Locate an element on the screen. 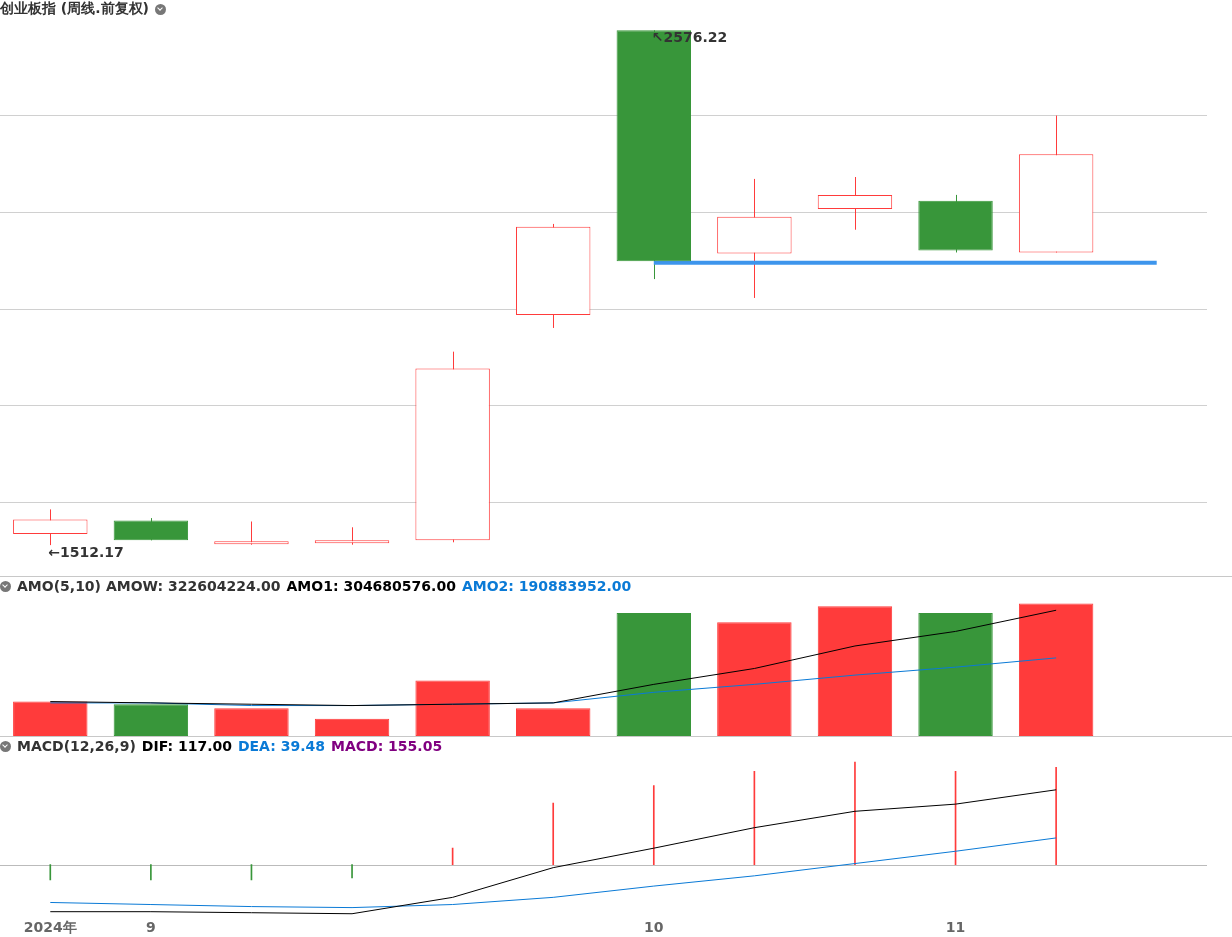  text: AMO1: 304680576.00 is located at coordinates (371, 586).